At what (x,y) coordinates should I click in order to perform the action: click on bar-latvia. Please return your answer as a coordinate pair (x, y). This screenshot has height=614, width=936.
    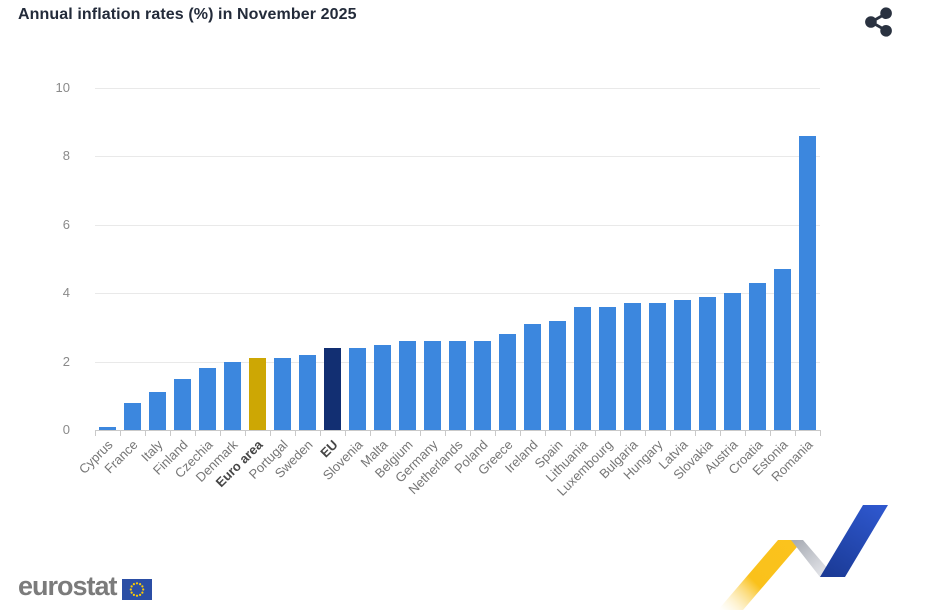
    Looking at the image, I should click on (682, 365).